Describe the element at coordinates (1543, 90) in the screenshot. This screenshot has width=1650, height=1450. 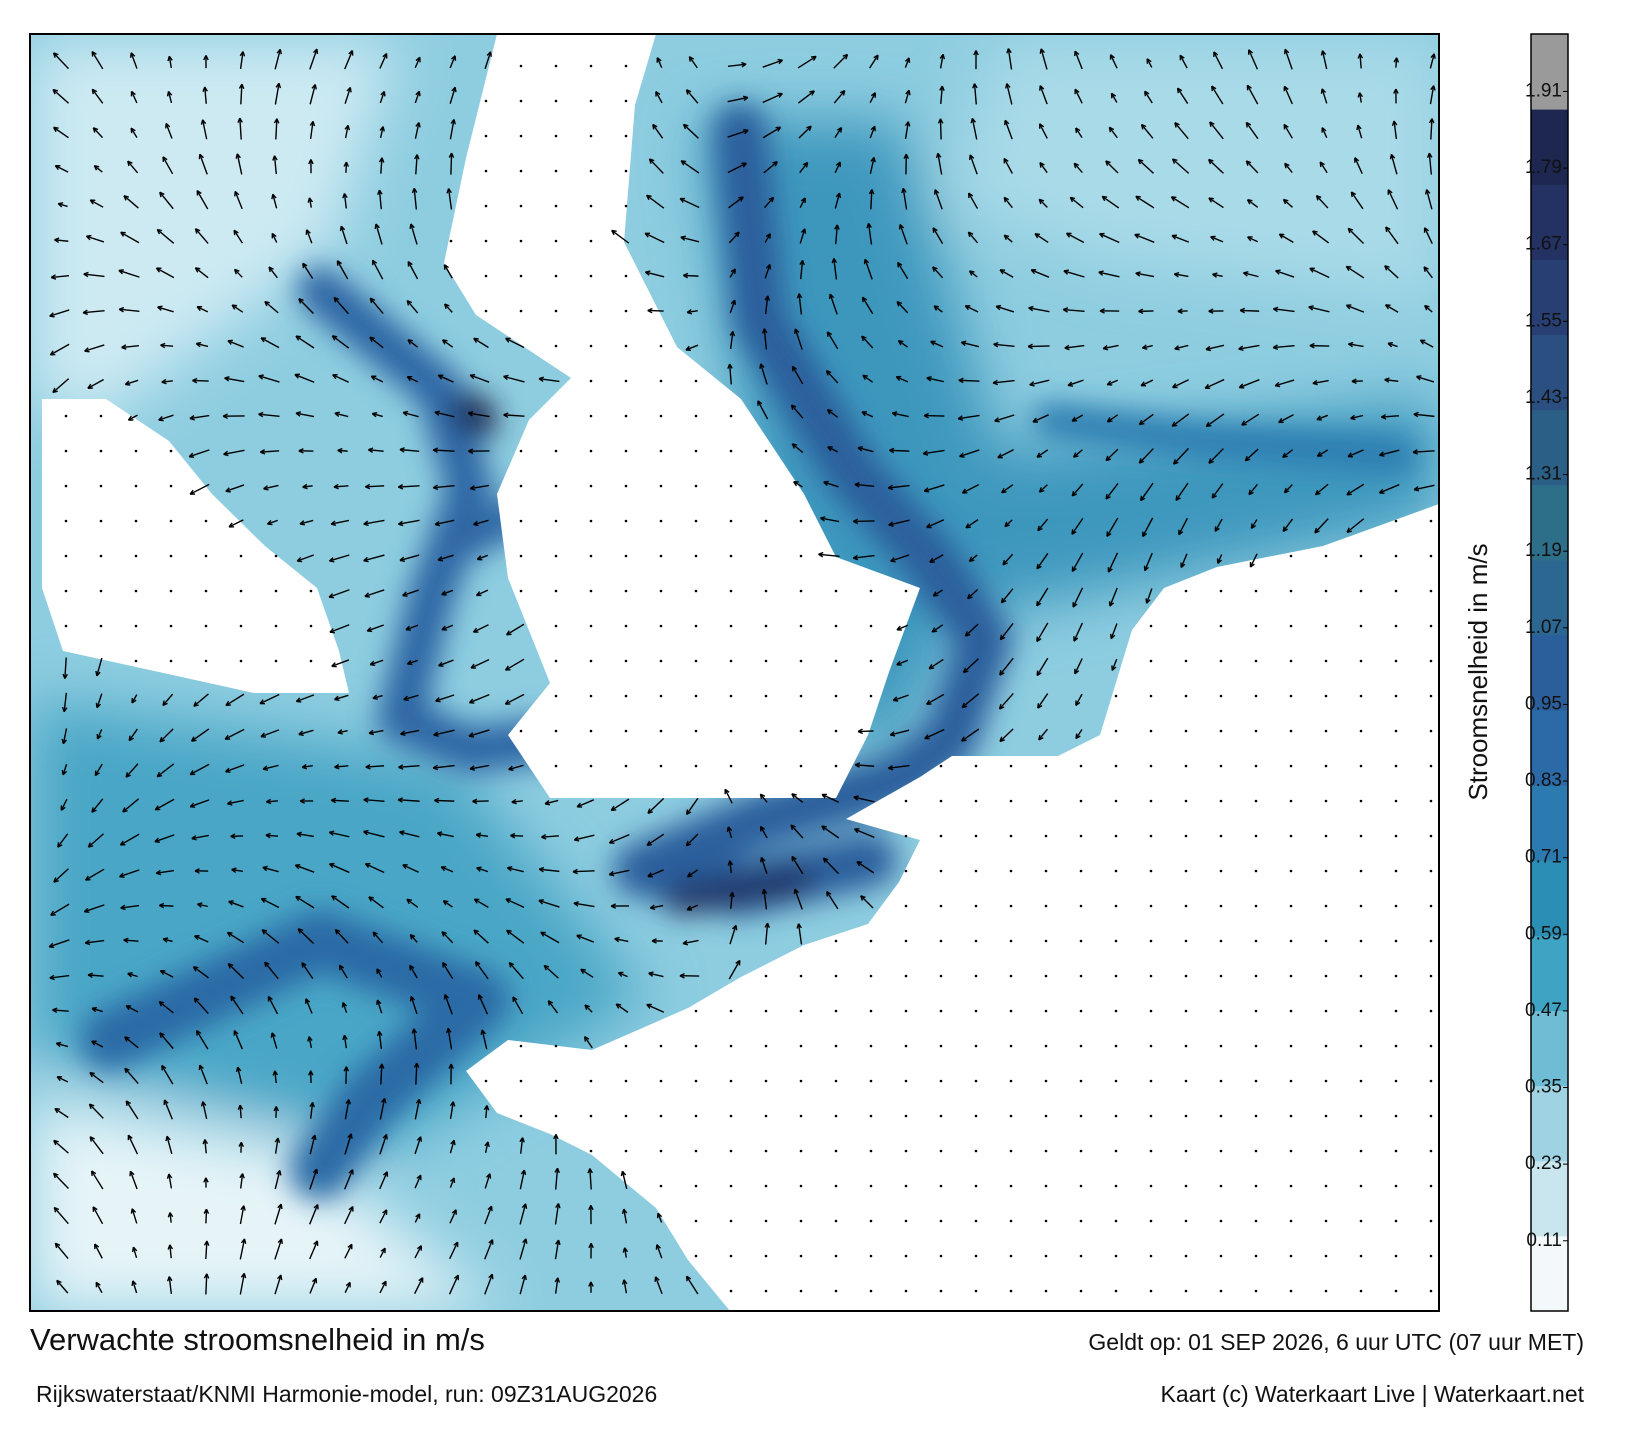
I see `colorbar-tick-label: 1.91` at that location.